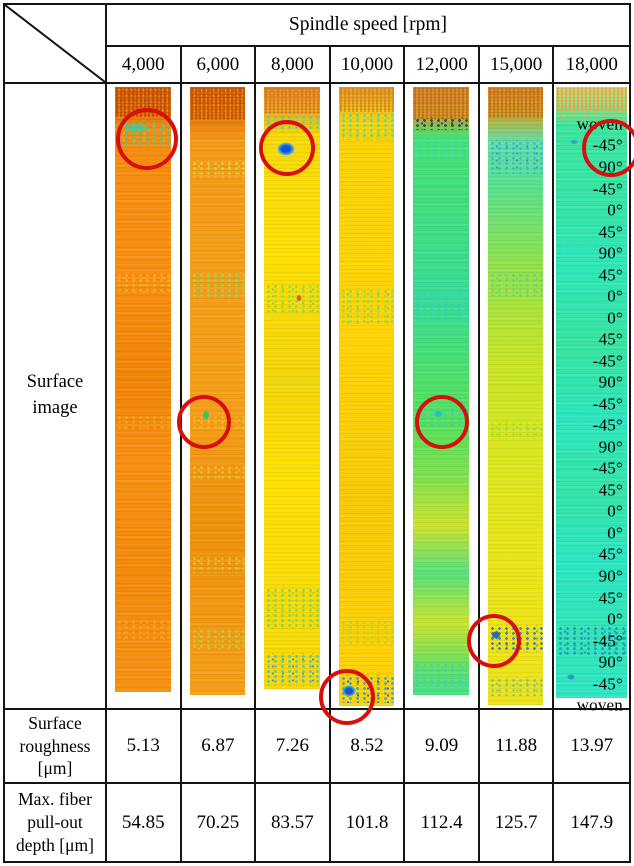  Describe the element at coordinates (591, 65) in the screenshot. I see `speed-header-18000: 18,000` at that location.